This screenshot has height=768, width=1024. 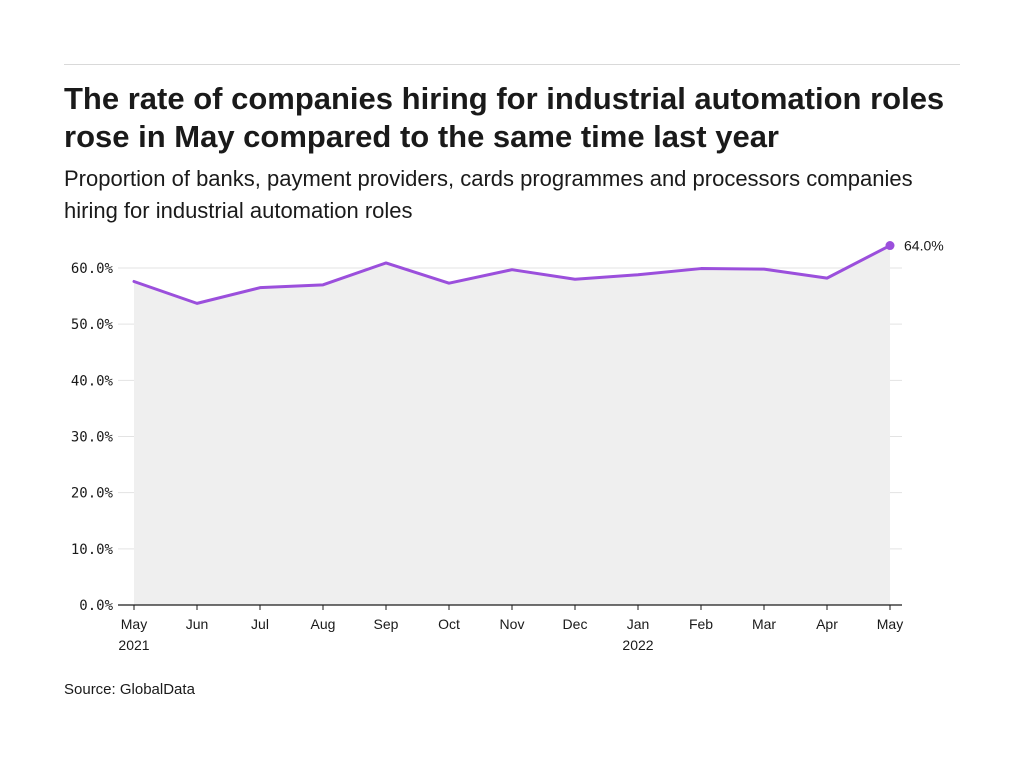 I want to click on data-markers, so click(x=890, y=246).